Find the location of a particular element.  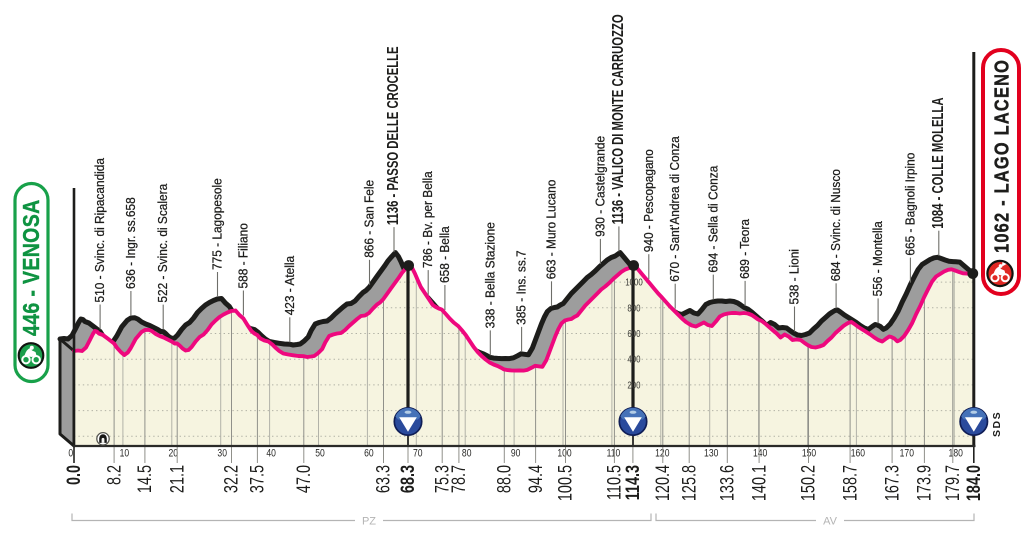

svg-text: 538 - Lioni is located at coordinates (794, 276).